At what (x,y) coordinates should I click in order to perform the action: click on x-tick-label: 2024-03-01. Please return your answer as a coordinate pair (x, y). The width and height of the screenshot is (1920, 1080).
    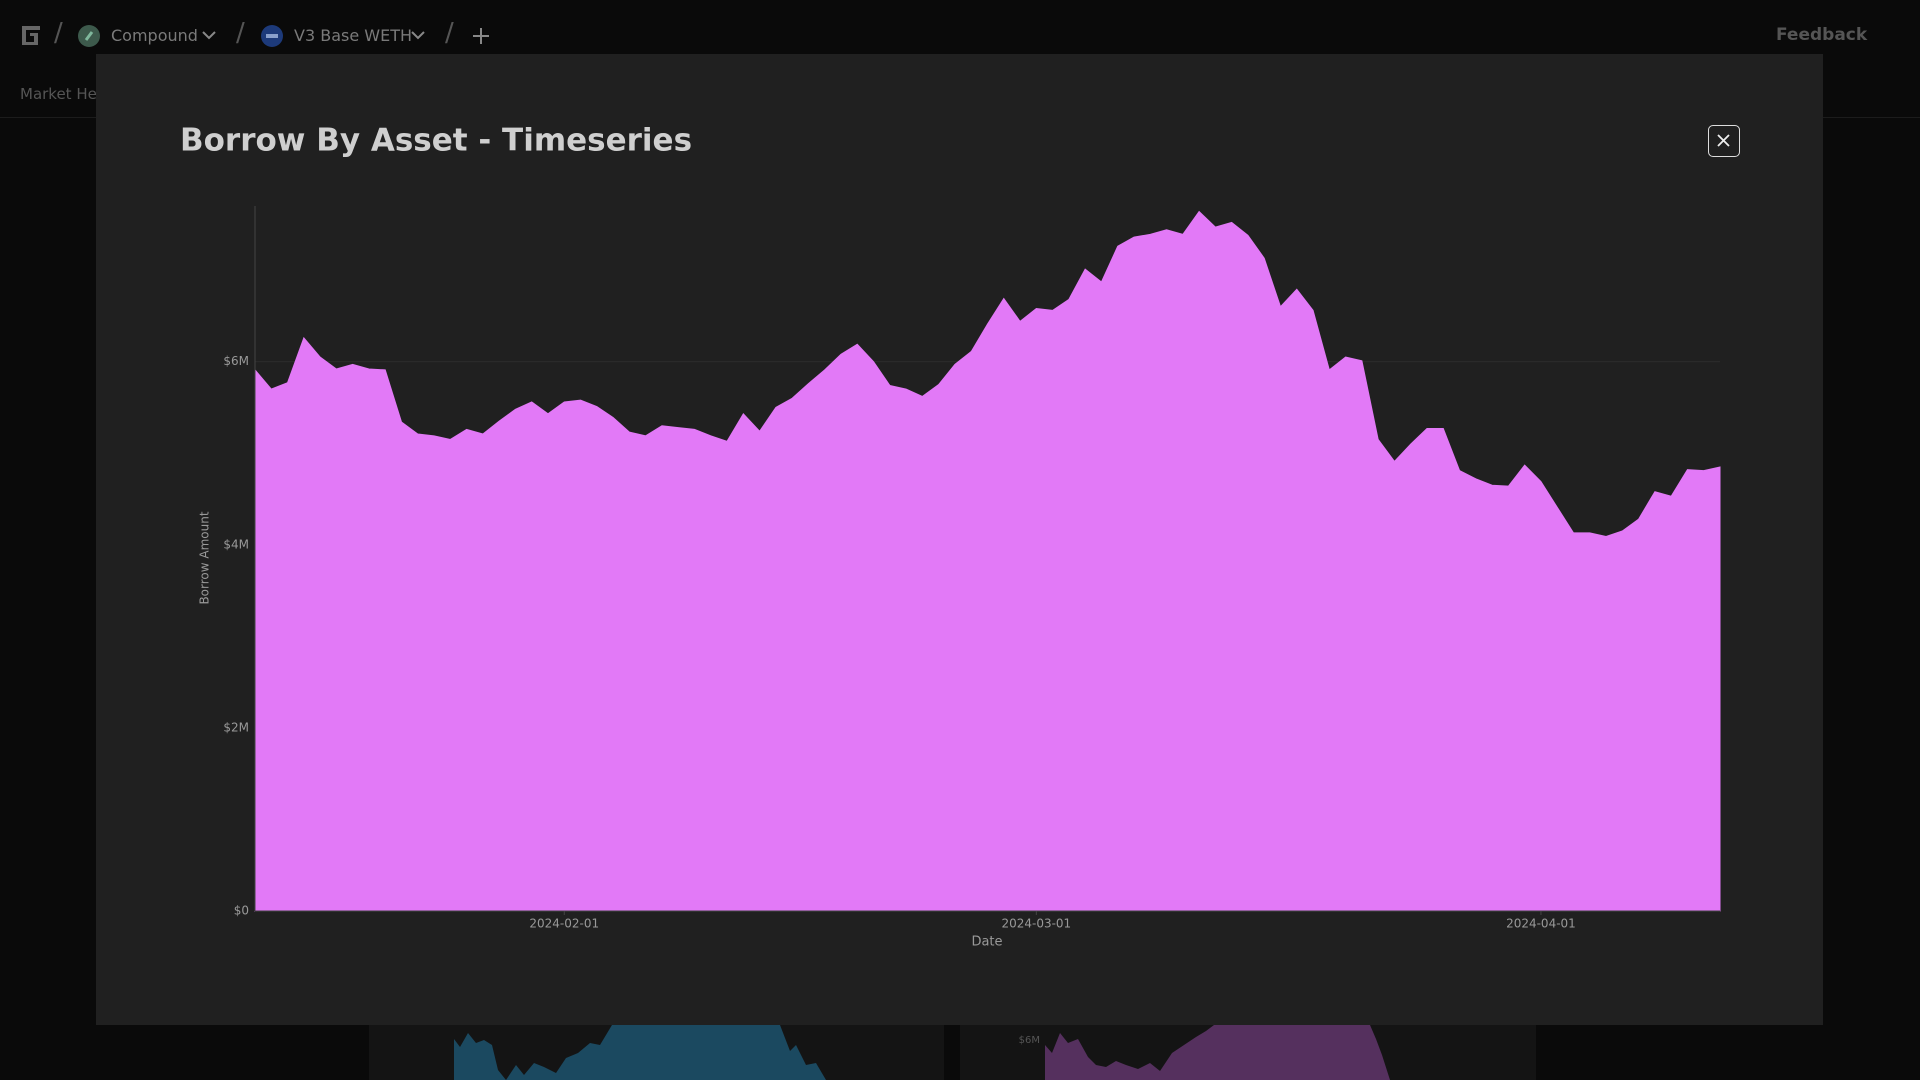
    Looking at the image, I should click on (1036, 924).